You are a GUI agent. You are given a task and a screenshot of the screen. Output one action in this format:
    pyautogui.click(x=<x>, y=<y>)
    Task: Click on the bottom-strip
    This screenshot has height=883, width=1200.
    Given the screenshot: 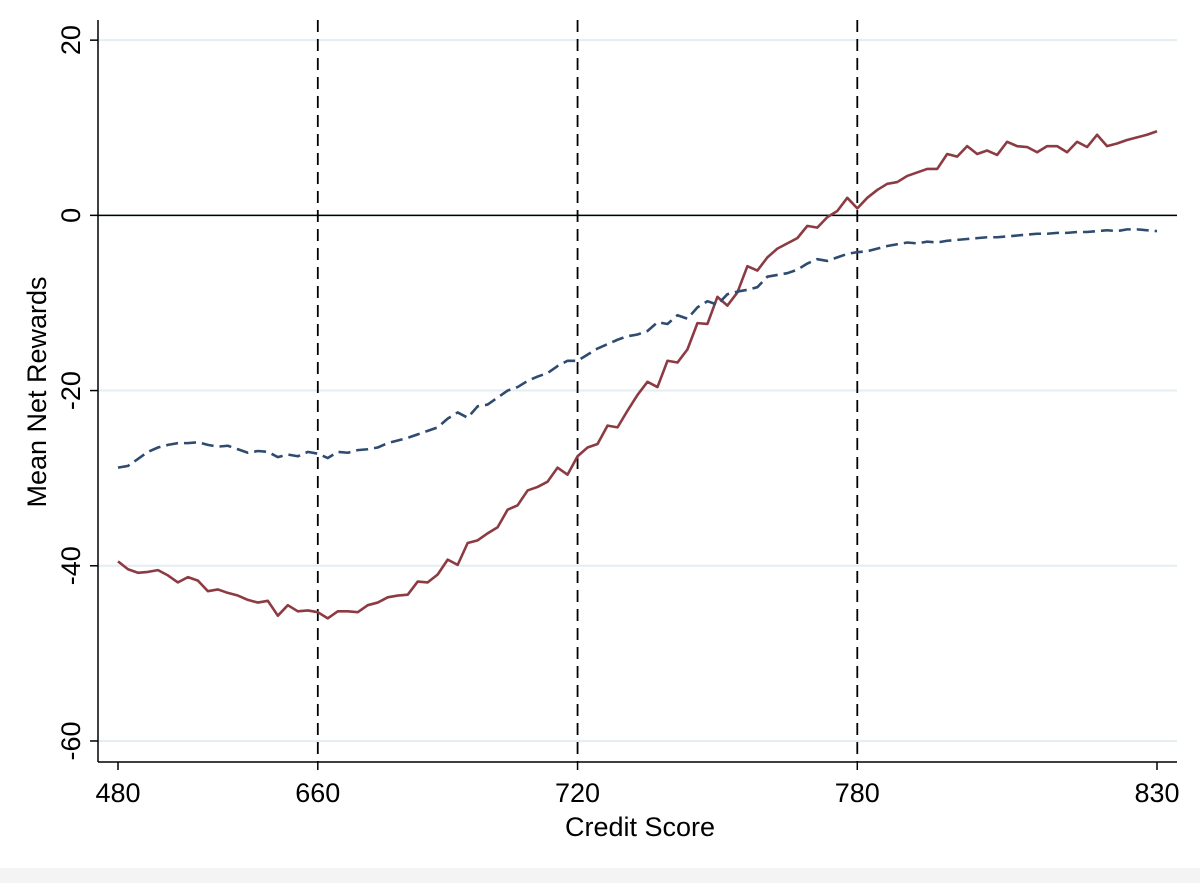 What is the action you would take?
    pyautogui.click(x=600, y=875)
    